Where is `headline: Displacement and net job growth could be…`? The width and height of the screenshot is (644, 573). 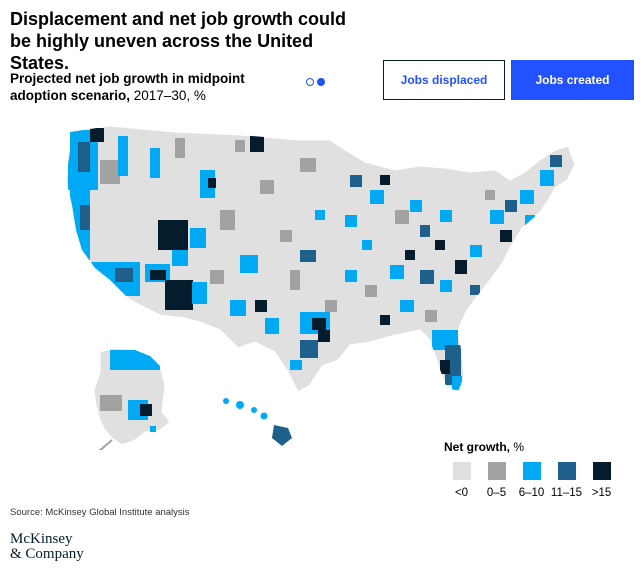
headline: Displacement and net job growth could be… is located at coordinates (178, 41).